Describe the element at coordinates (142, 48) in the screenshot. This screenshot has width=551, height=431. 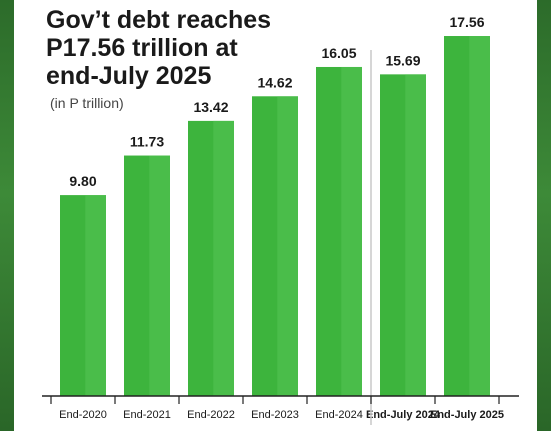
I see `chart-title-line-2: P17.56 trillion at` at that location.